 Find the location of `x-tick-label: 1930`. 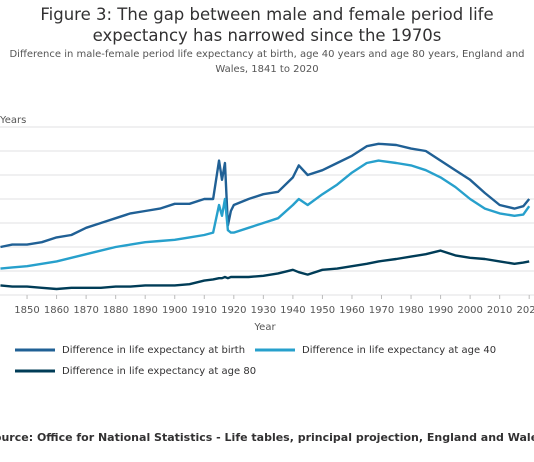

x-tick-label: 1930 is located at coordinates (263, 310).